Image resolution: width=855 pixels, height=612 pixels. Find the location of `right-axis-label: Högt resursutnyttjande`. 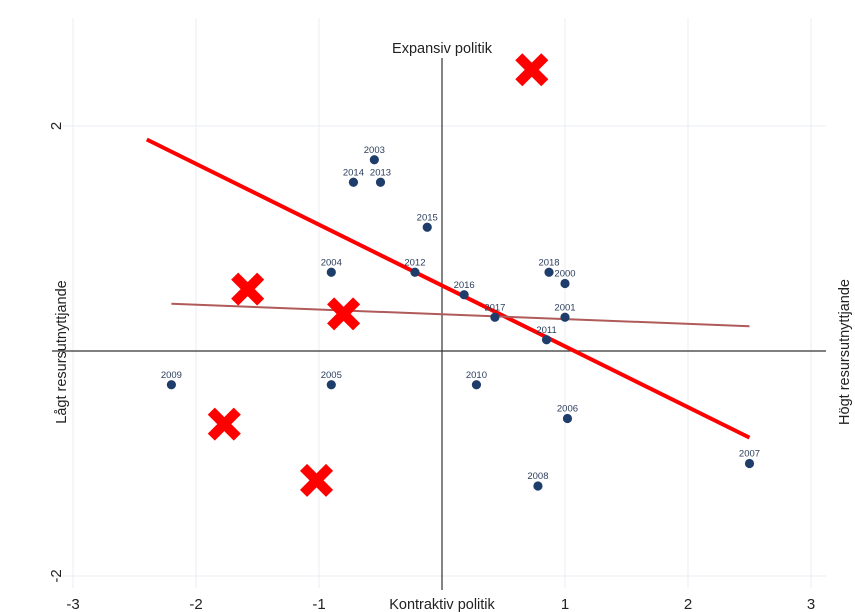

right-axis-label: Högt resursutnyttjande is located at coordinates (845, 352).